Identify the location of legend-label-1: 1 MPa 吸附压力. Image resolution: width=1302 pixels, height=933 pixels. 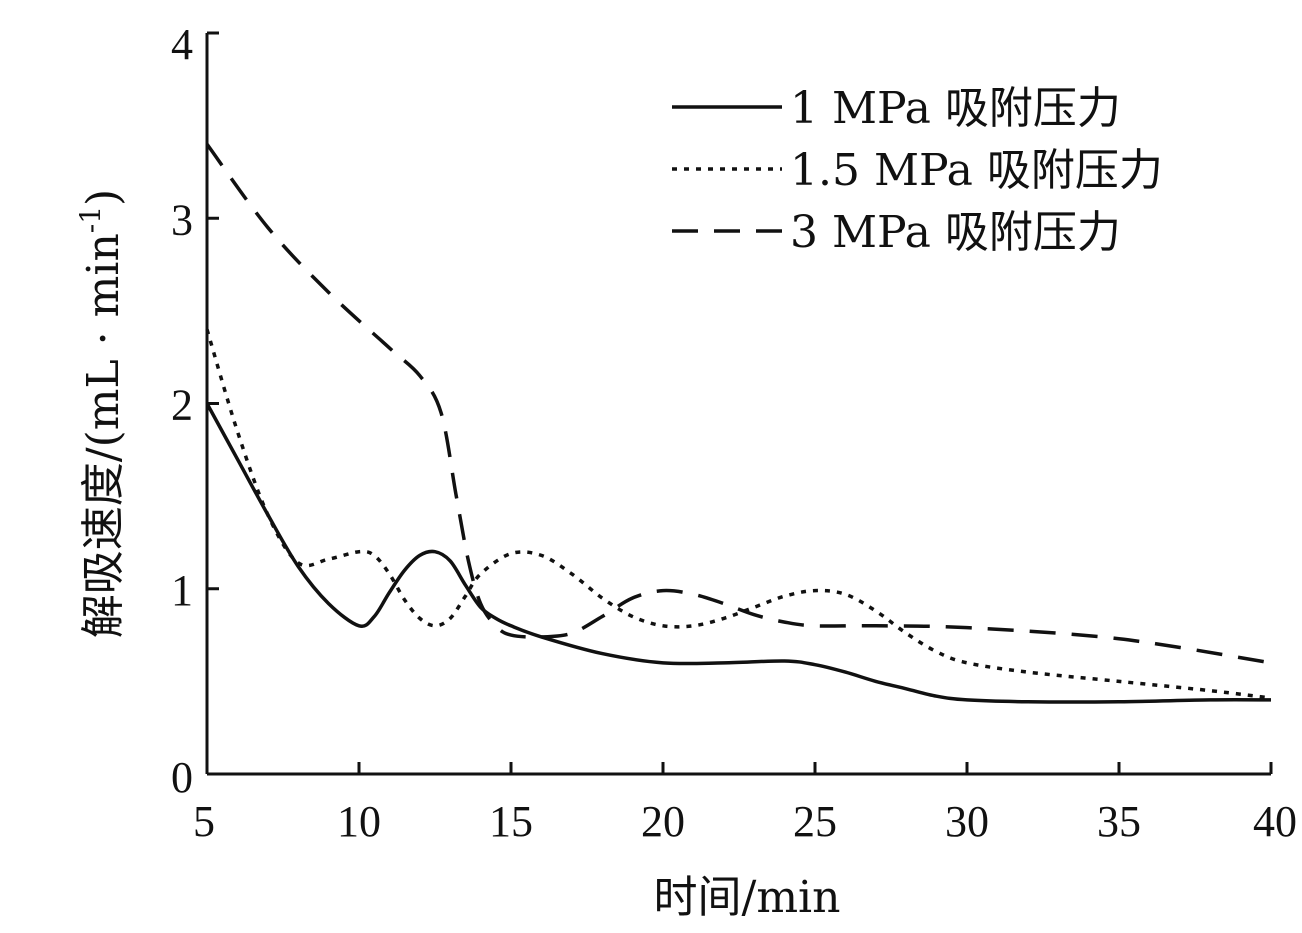
(955, 108).